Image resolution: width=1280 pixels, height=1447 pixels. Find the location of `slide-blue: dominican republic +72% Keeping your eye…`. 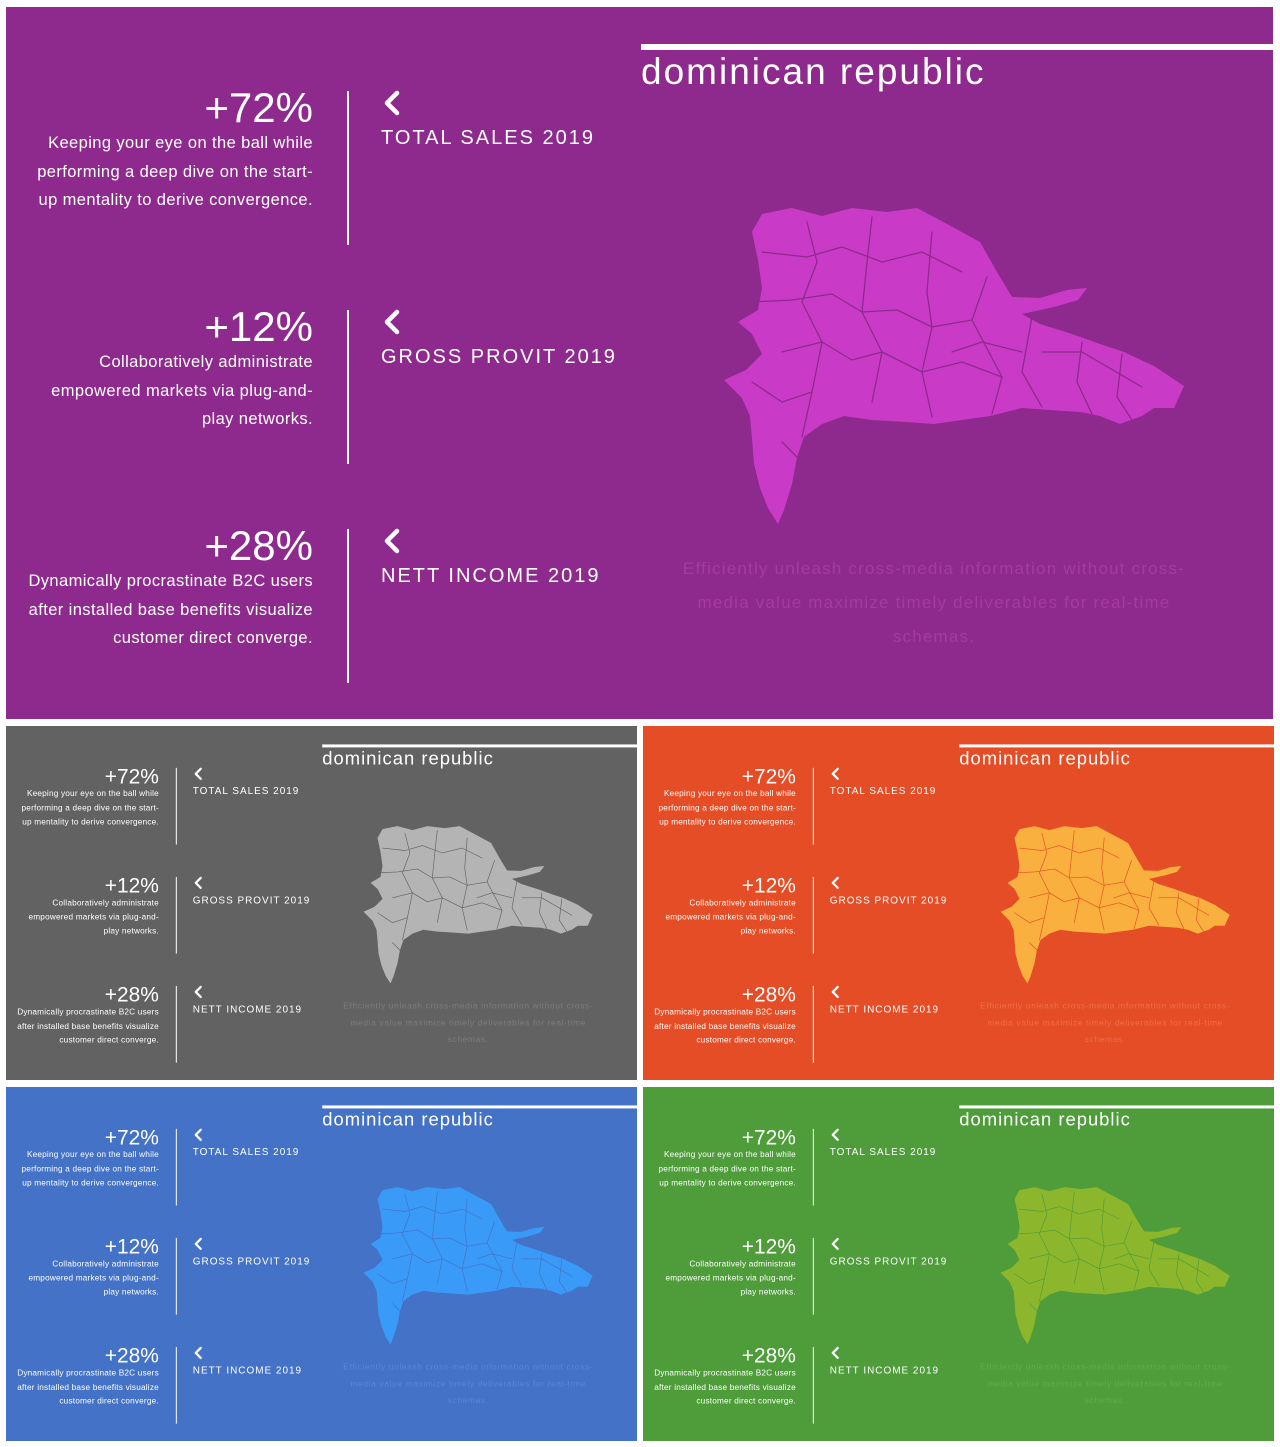

slide-blue: dominican republic +72% Keeping your eye… is located at coordinates (321, 1264).